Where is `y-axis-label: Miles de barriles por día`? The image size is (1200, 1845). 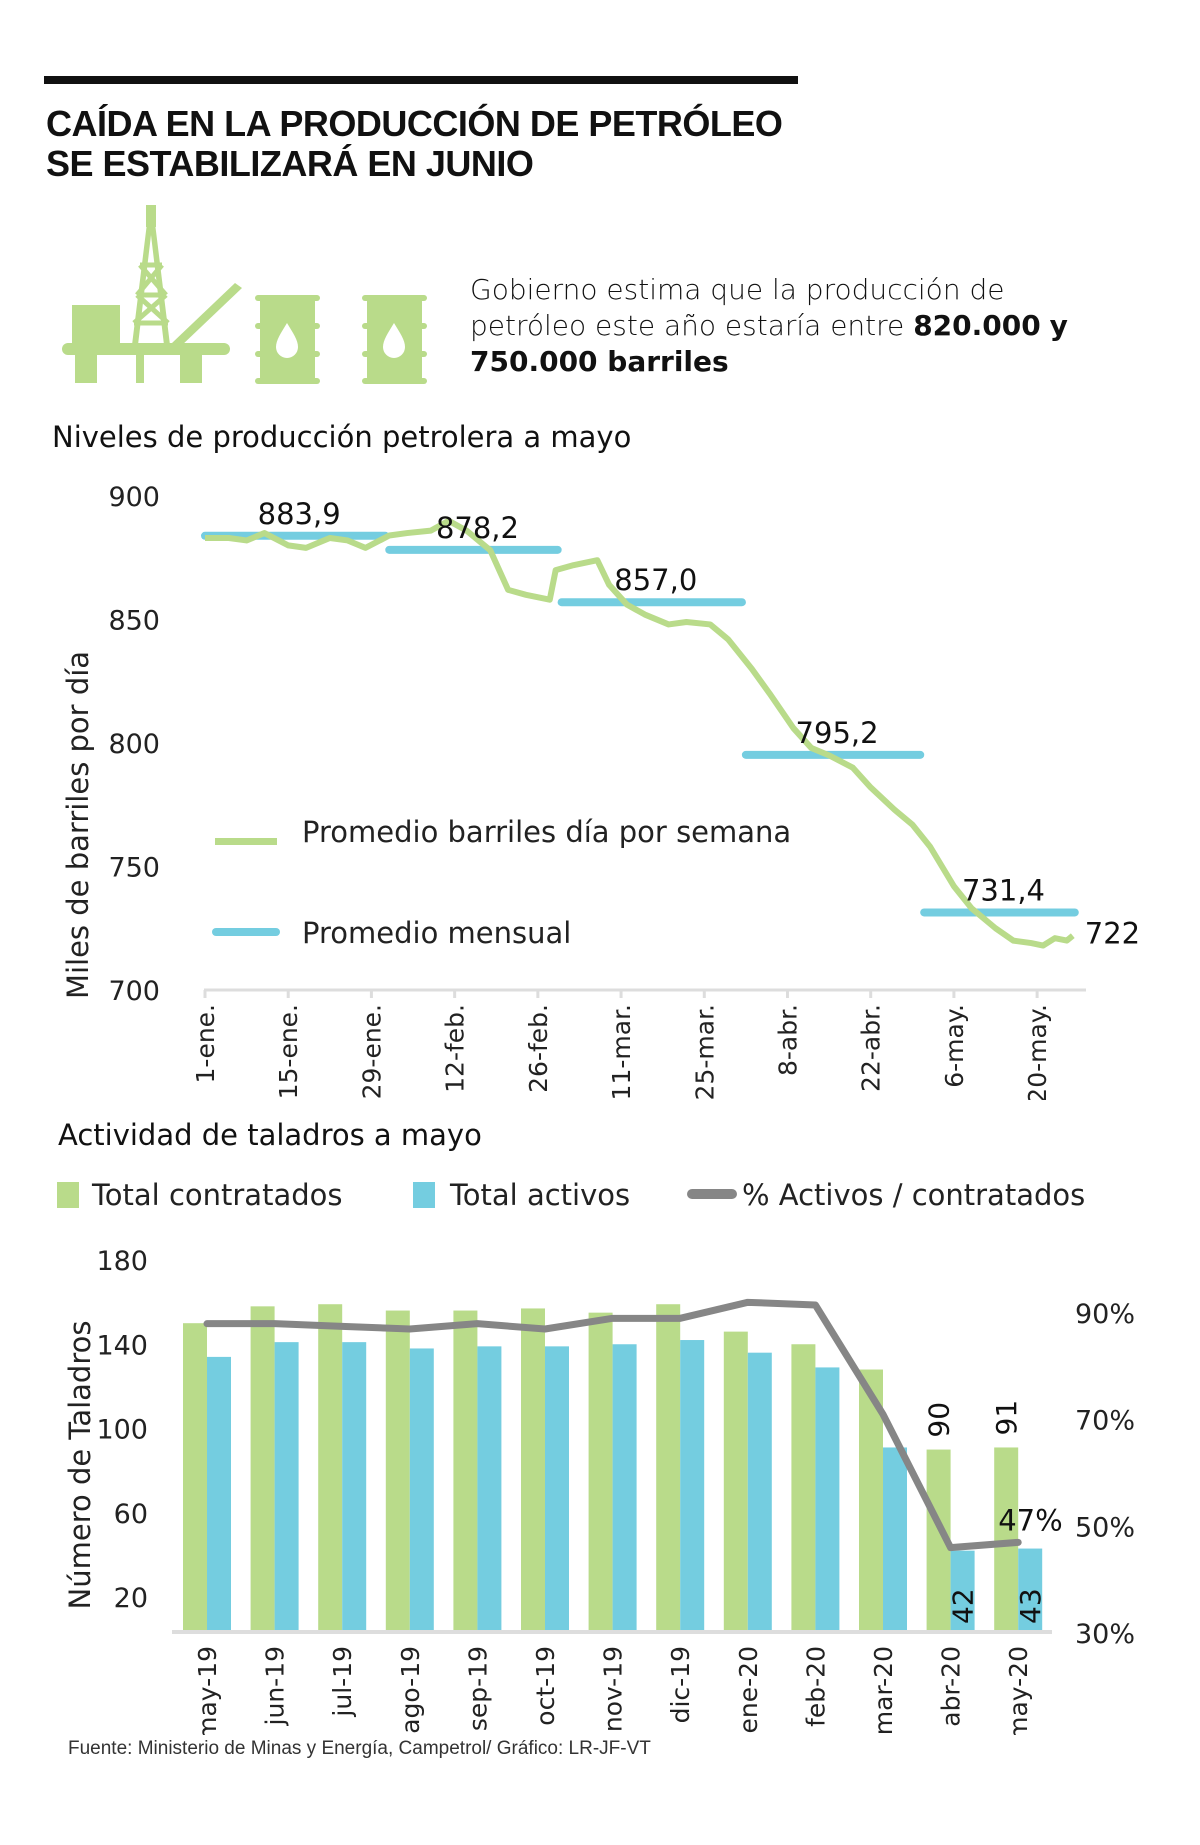
y-axis-label: Miles de barriles por día is located at coordinates (78, 825).